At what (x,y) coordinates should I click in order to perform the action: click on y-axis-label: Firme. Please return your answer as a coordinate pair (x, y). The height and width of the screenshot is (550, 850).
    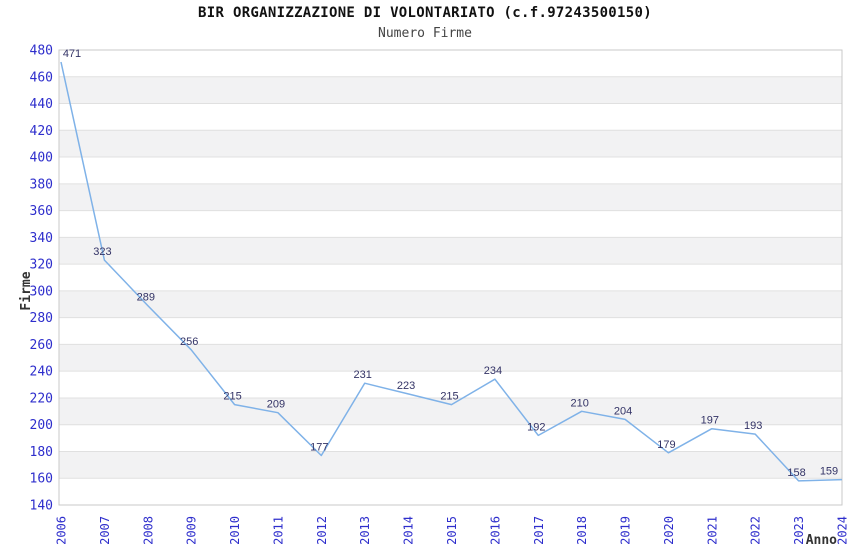
    Looking at the image, I should click on (26, 290).